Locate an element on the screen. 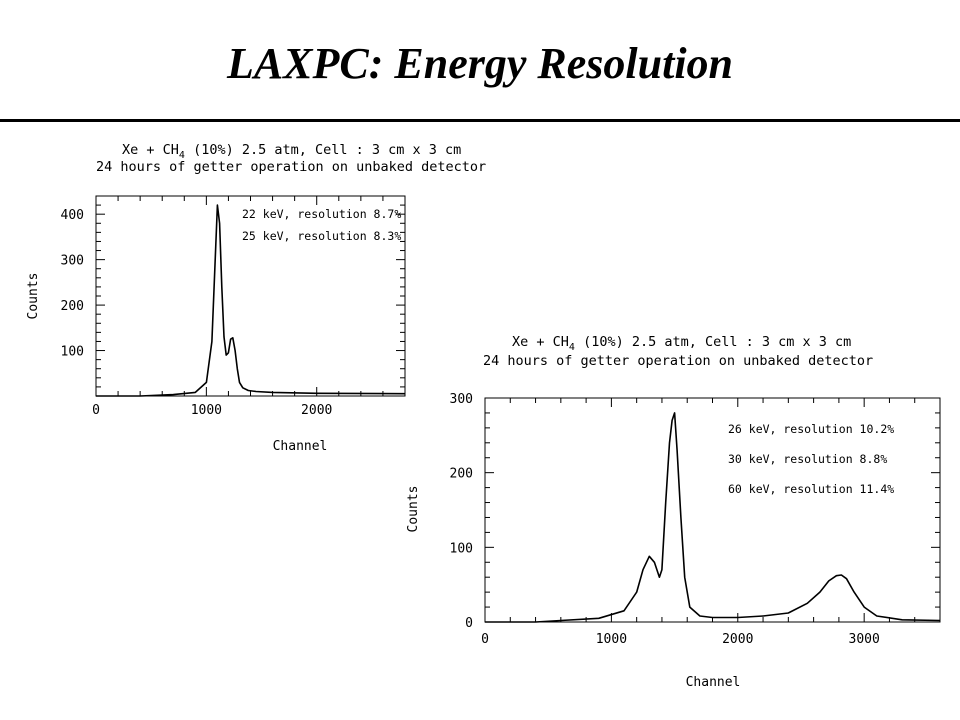  chart-2-annotation: 60 keV, resolution 11.4% is located at coordinates (811, 489).